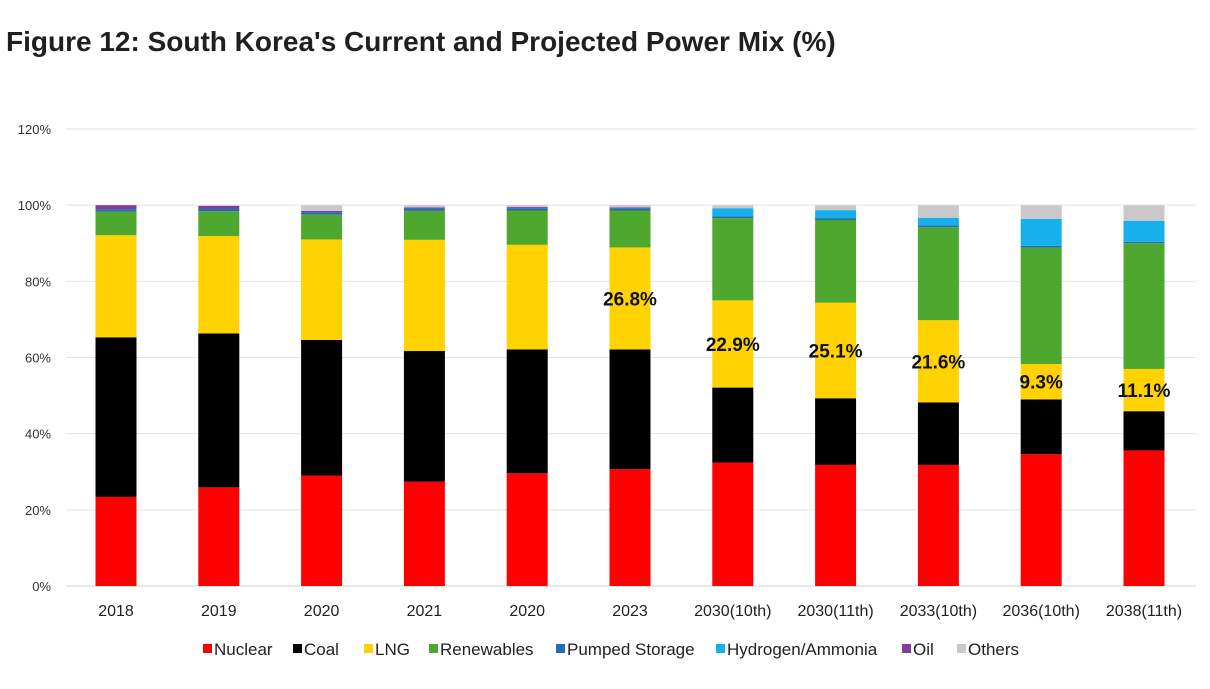  Describe the element at coordinates (38, 358) in the screenshot. I see `y-tick-label: 60%` at that location.